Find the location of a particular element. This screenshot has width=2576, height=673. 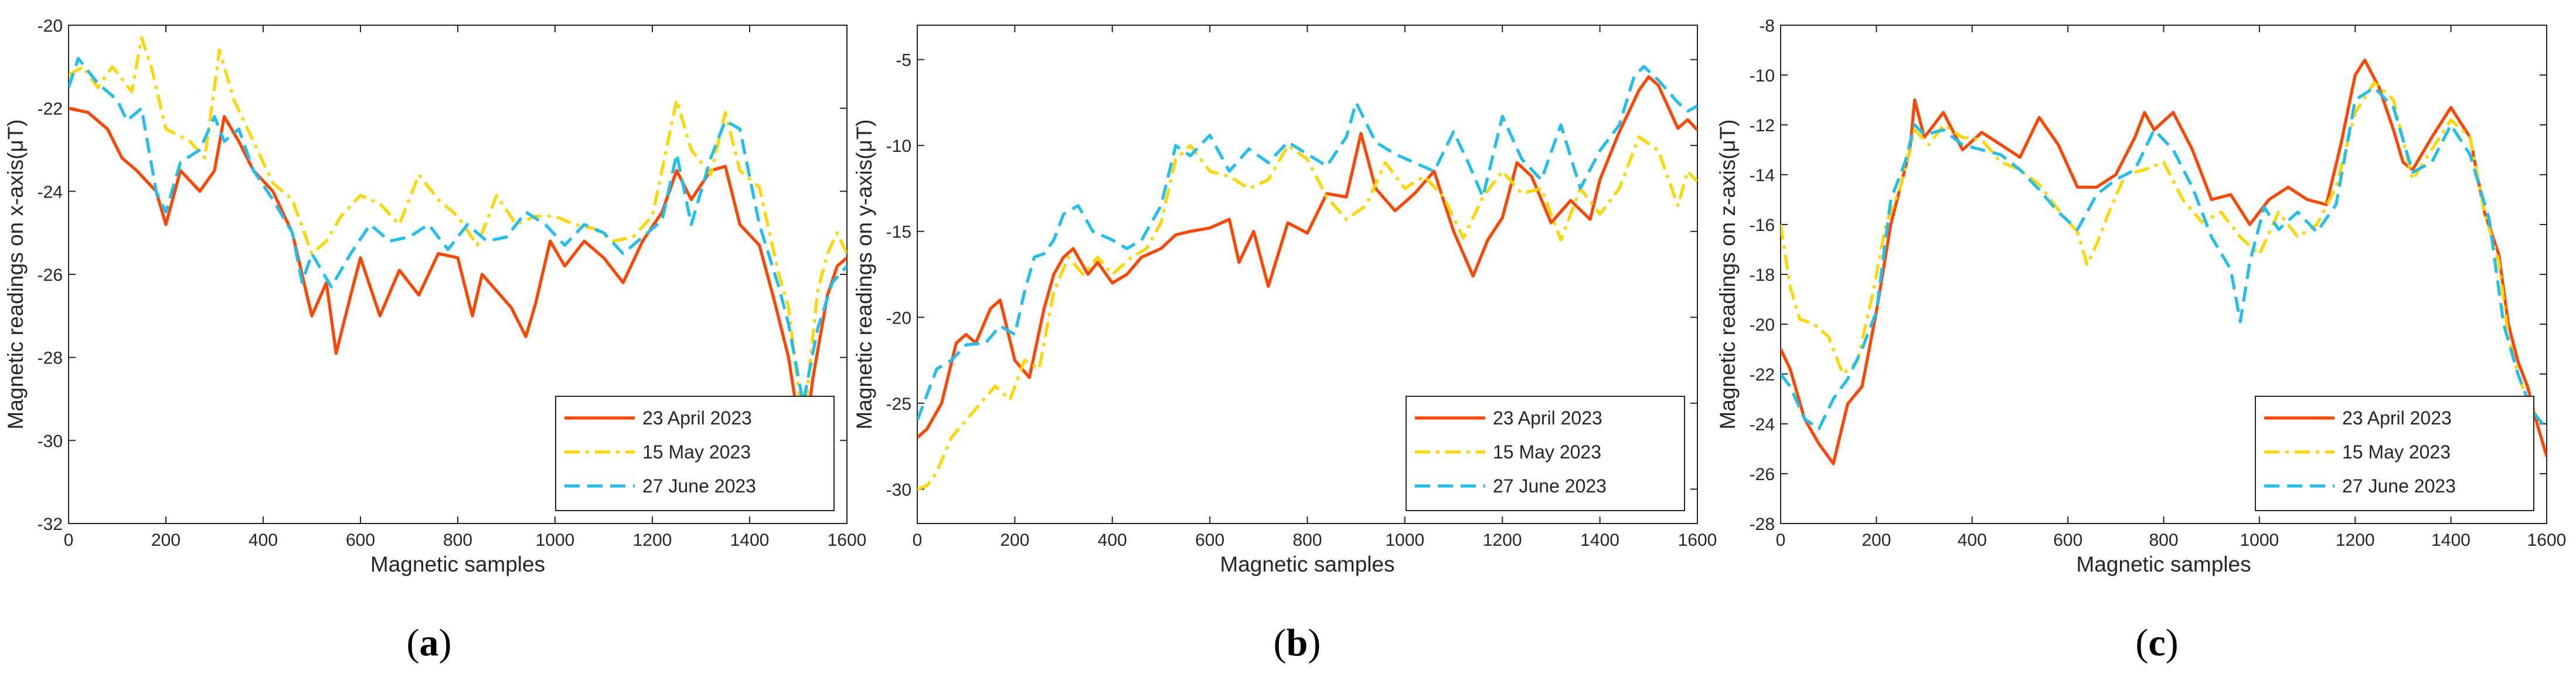

legend-box is located at coordinates (2394, 453).